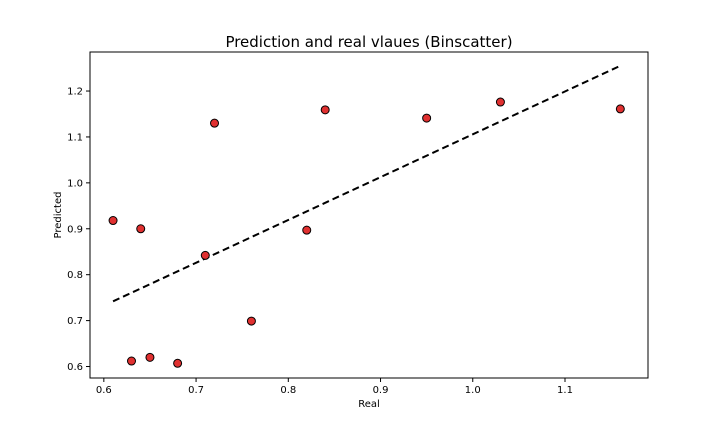 The width and height of the screenshot is (720, 432). What do you see at coordinates (381, 390) in the screenshot?
I see `x-tick-label: 0.9` at bounding box center [381, 390].